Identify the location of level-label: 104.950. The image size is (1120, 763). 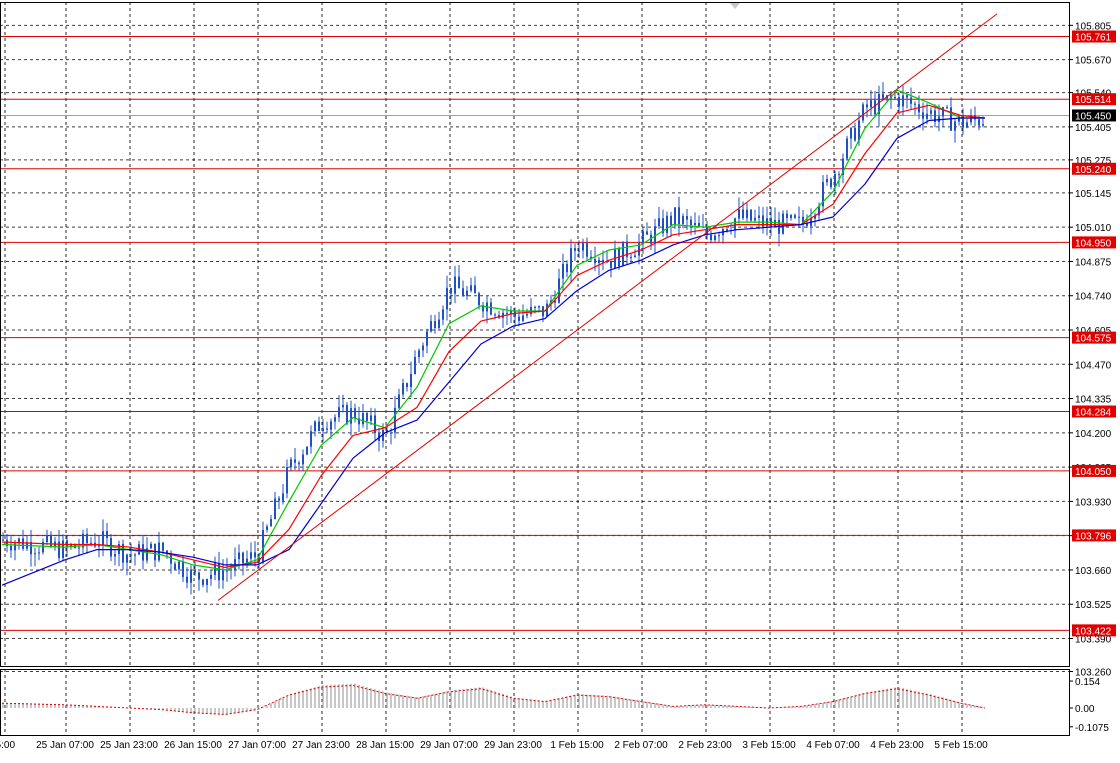
(1093, 243).